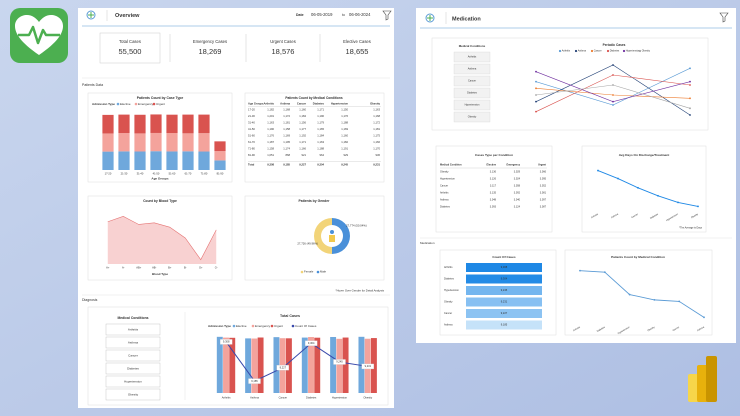 Image resolution: width=740 pixels, height=416 pixels. I want to click on data-label: 27,774 (50.04%), so click(356, 226).